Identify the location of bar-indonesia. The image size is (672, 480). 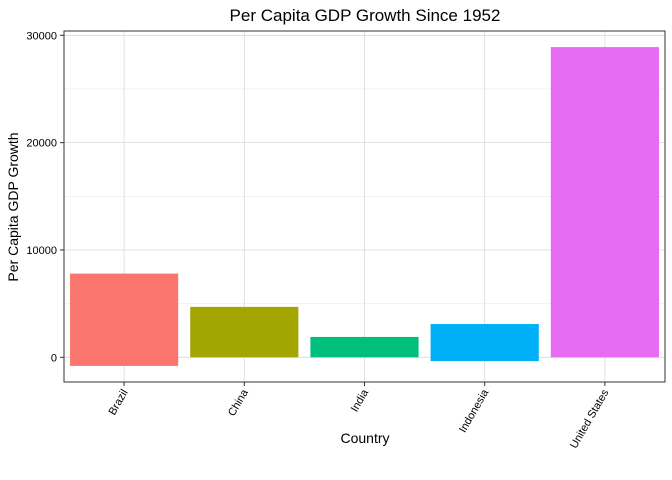
(484, 343).